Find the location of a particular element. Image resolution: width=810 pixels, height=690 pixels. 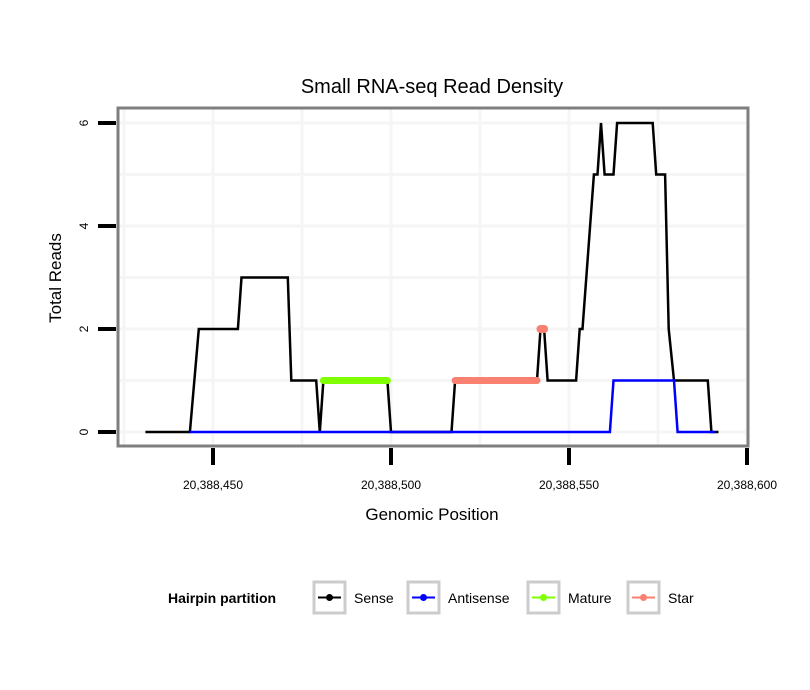

legend-item-star: Star is located at coordinates (660, 597).